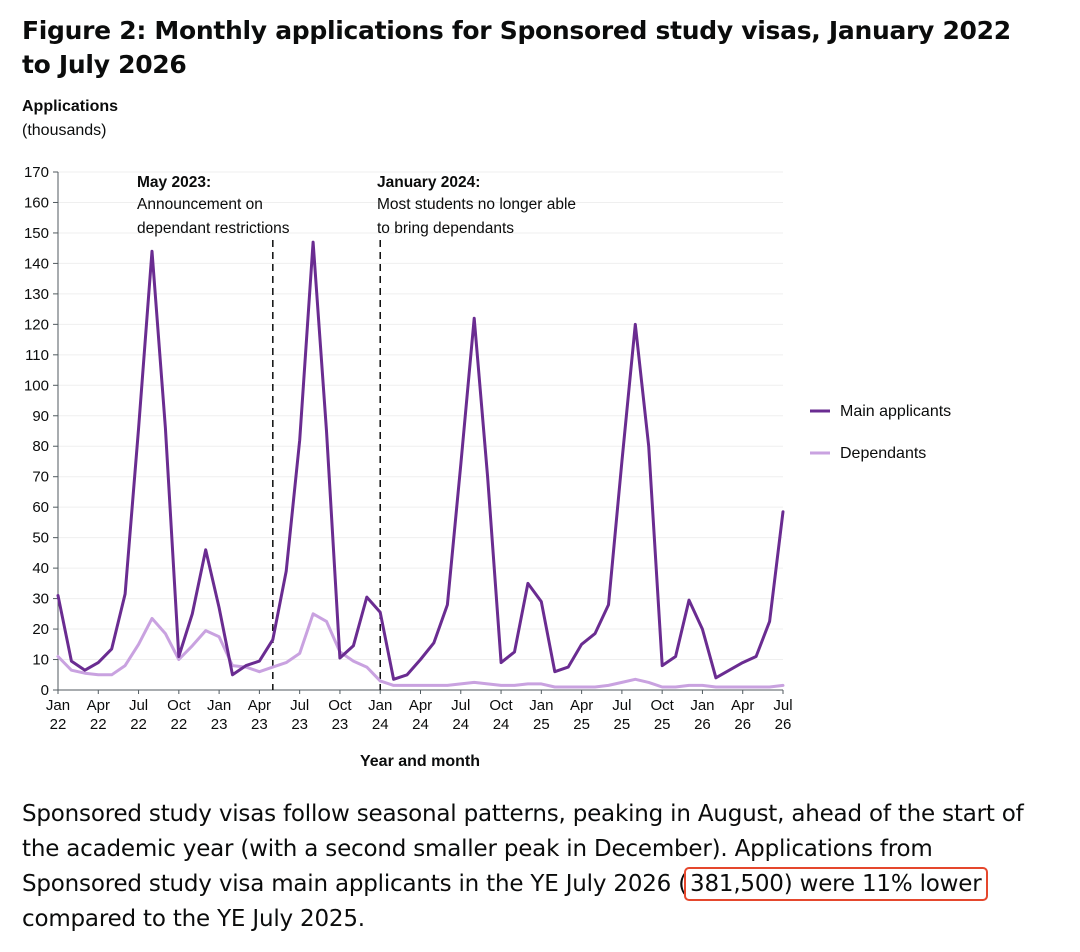  What do you see at coordinates (36, 294) in the screenshot?
I see `y-tick-label-130: 130` at bounding box center [36, 294].